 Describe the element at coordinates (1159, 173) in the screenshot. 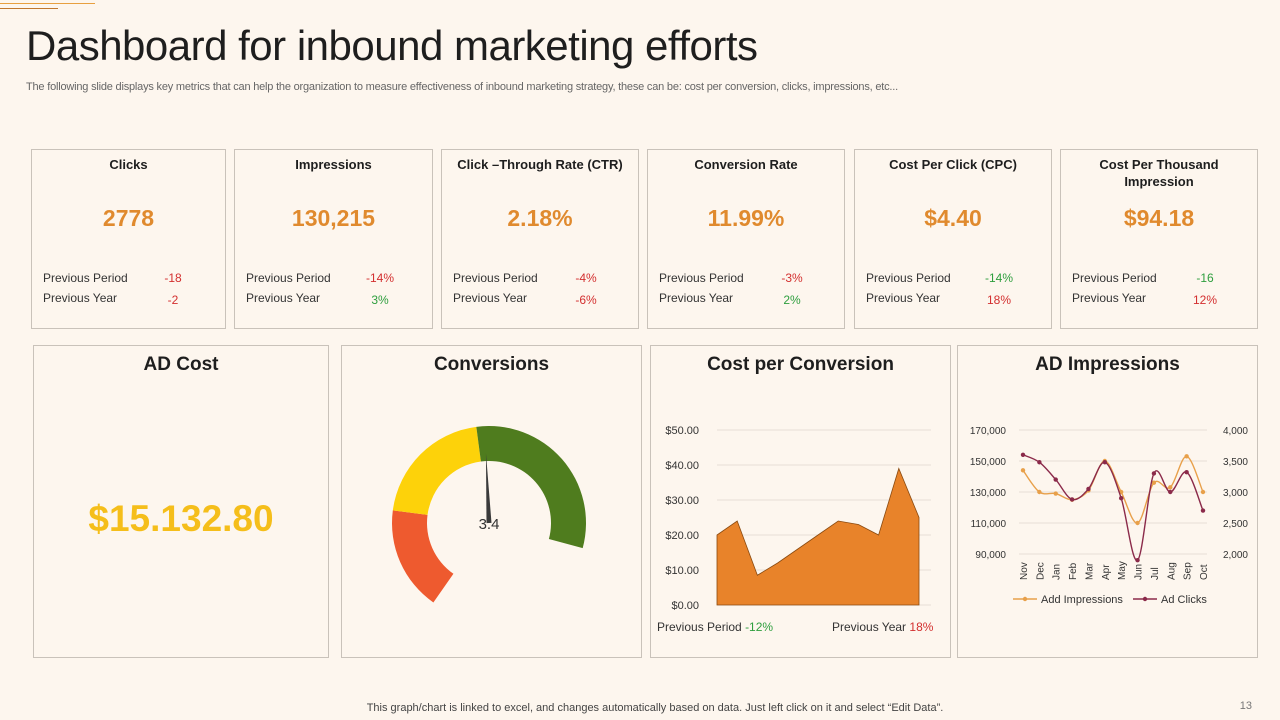

I see `kpi-label: Cost Per Thousand Impression` at that location.